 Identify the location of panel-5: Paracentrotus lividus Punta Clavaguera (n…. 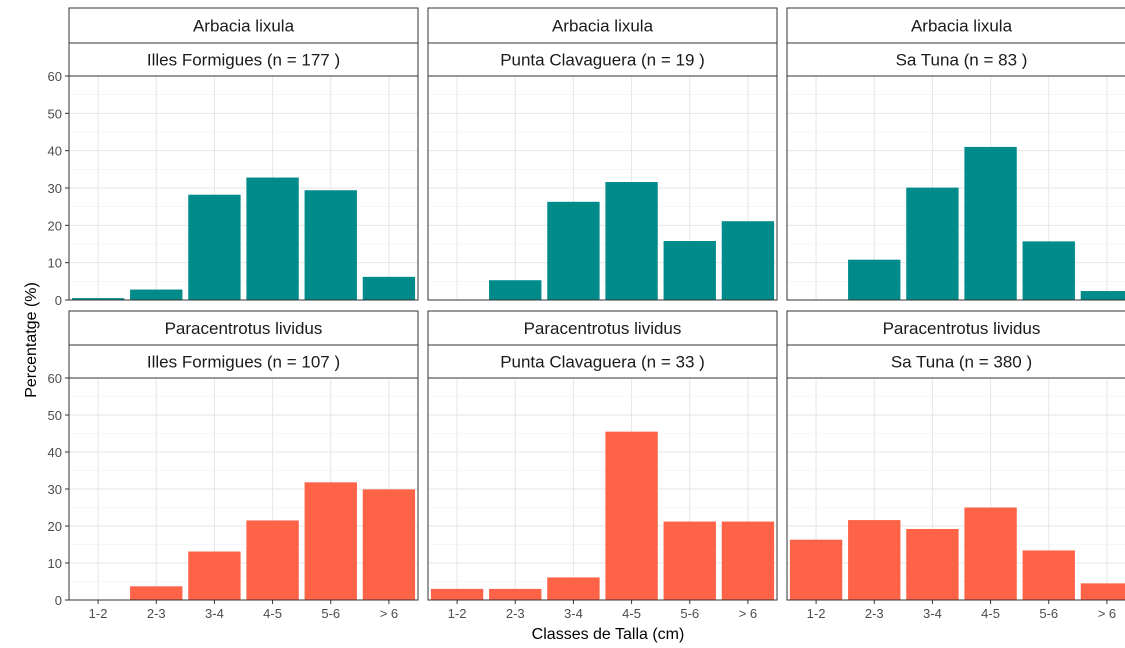
(602, 465).